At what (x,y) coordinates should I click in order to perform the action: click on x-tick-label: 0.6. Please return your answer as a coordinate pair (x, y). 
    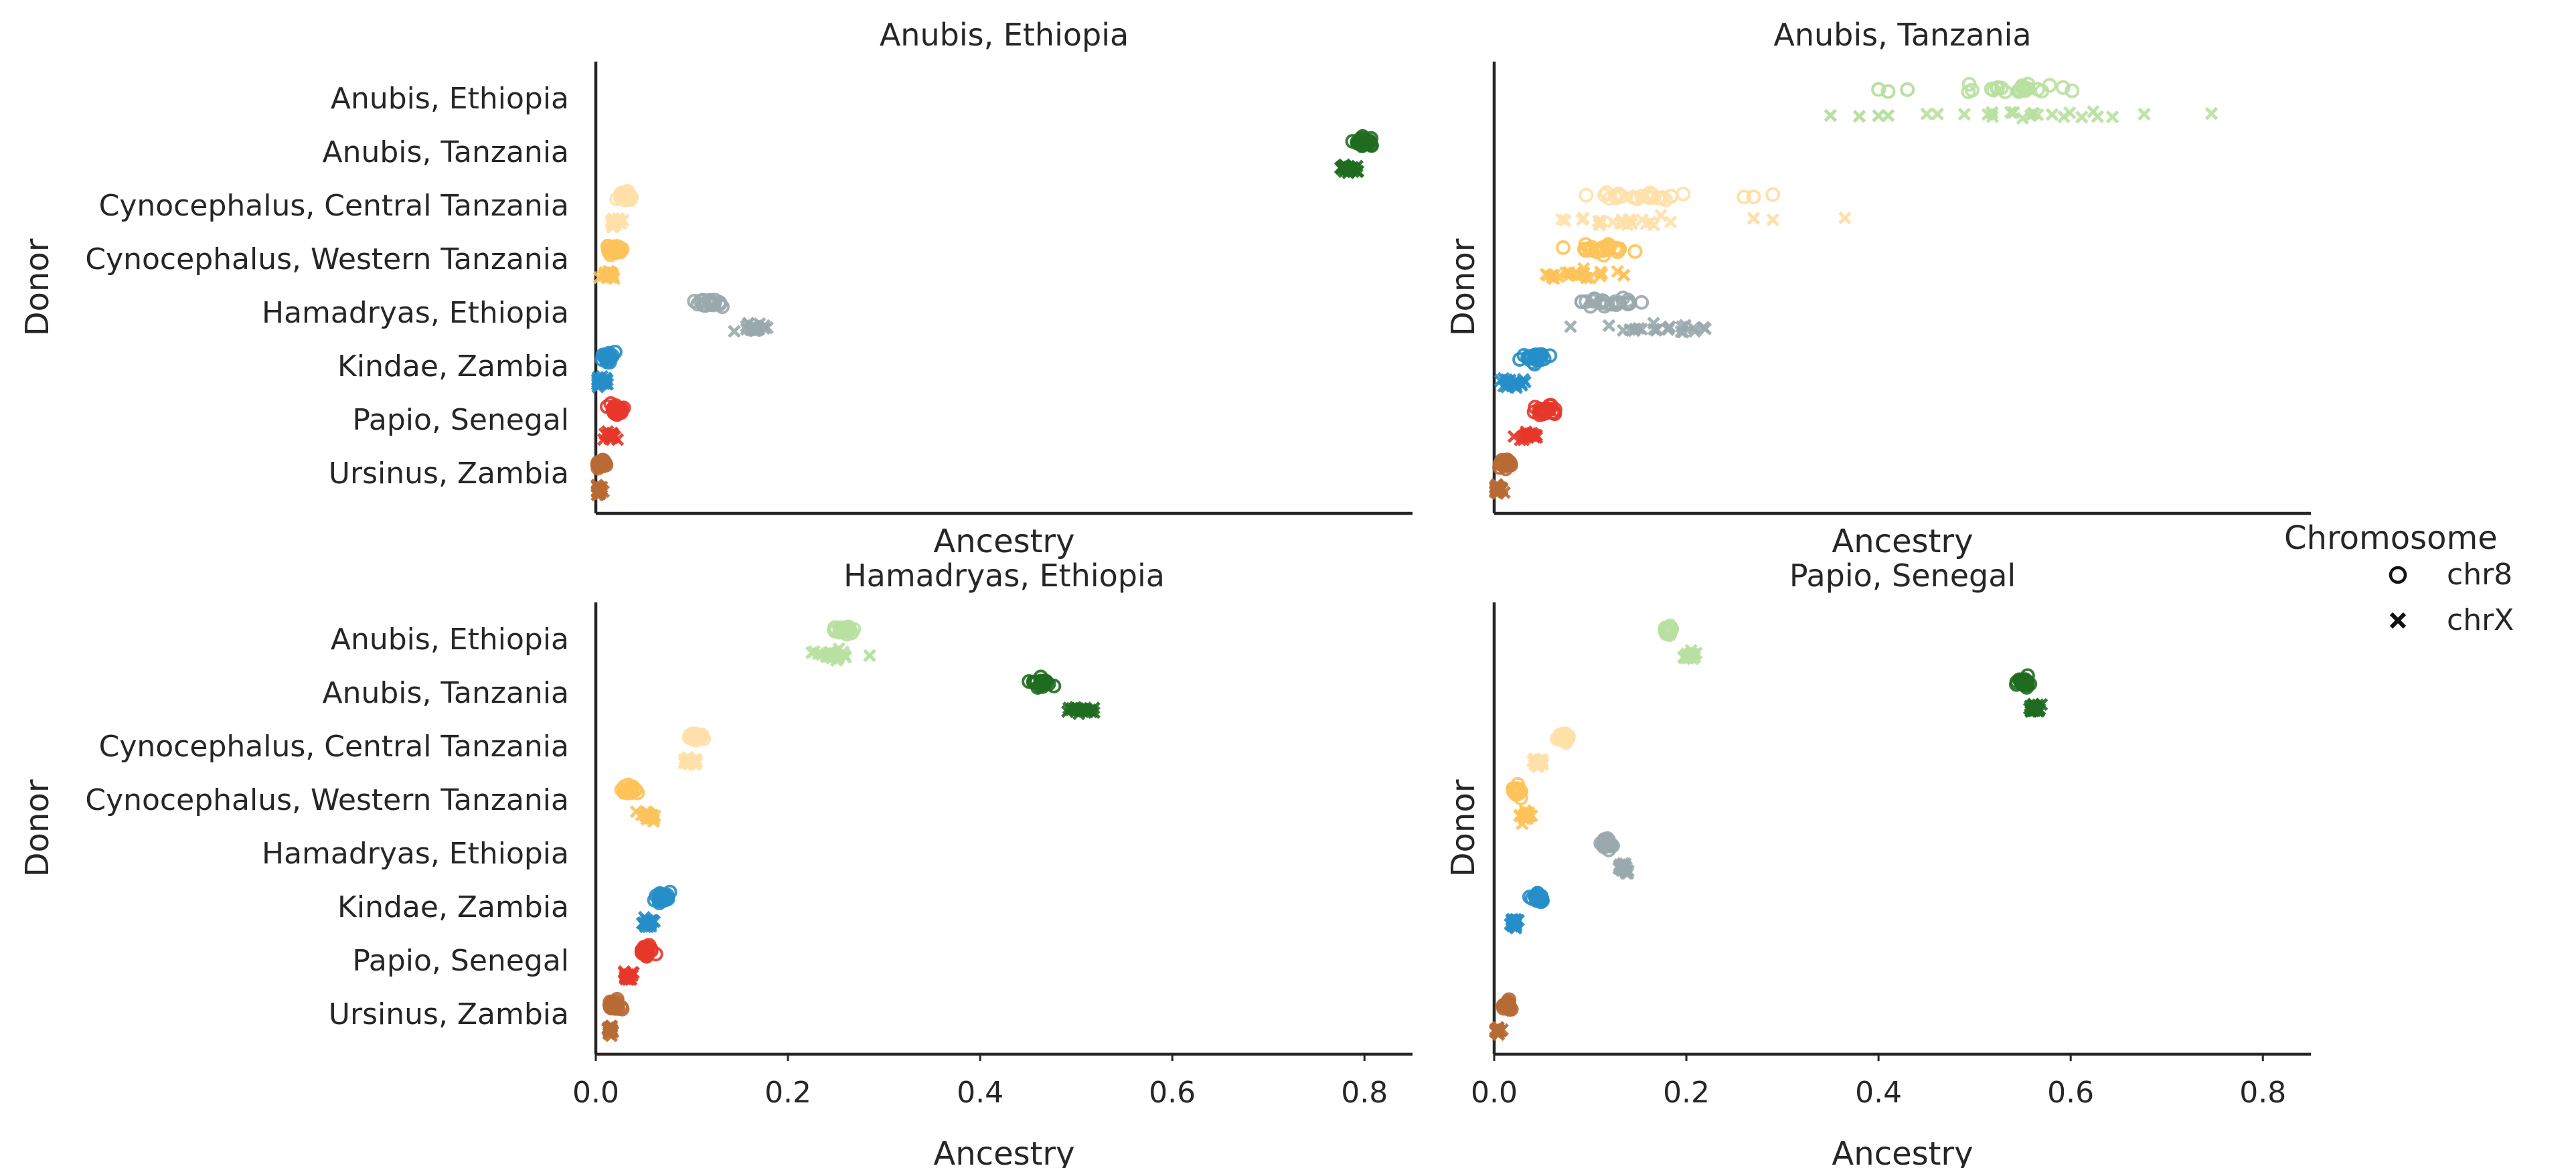
    Looking at the image, I should click on (1173, 1093).